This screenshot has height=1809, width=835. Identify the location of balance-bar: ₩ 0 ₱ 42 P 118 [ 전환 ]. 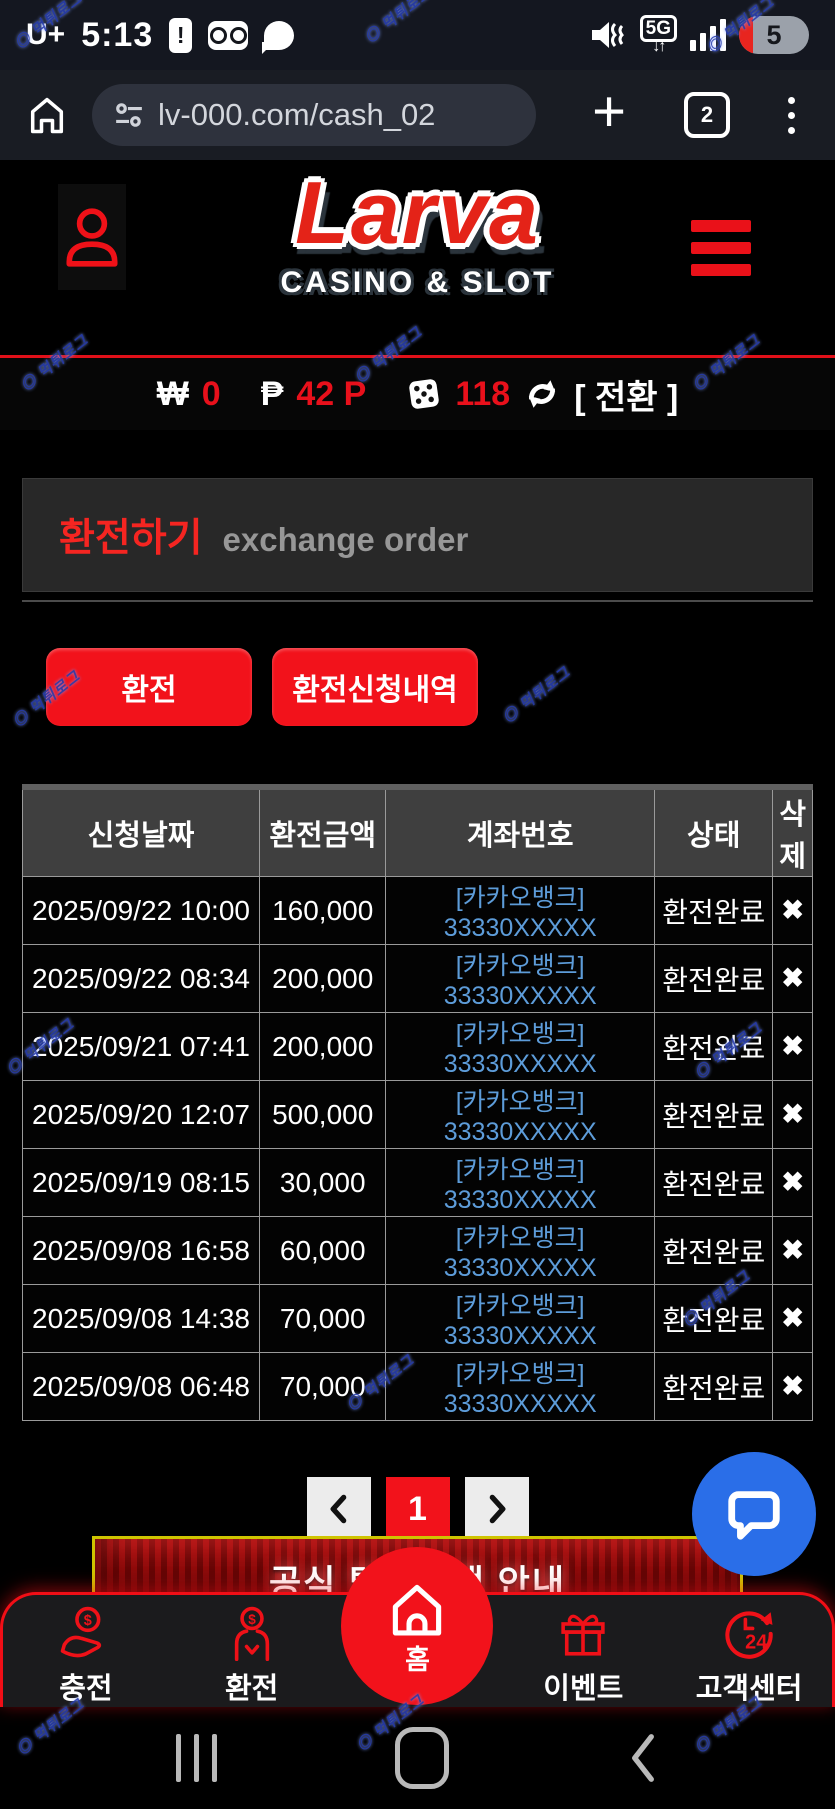
(417, 394).